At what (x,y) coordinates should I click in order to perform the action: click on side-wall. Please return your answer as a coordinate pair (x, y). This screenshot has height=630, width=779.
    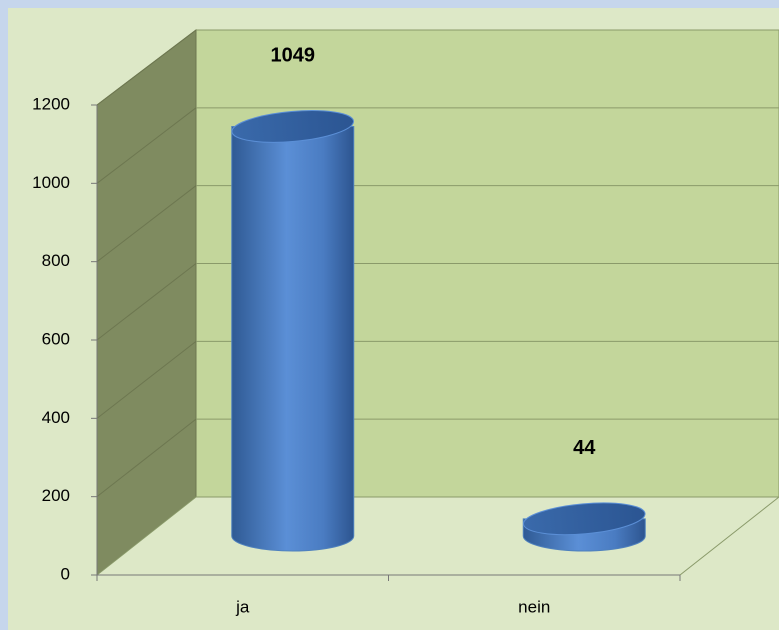
    Looking at the image, I should click on (146, 302).